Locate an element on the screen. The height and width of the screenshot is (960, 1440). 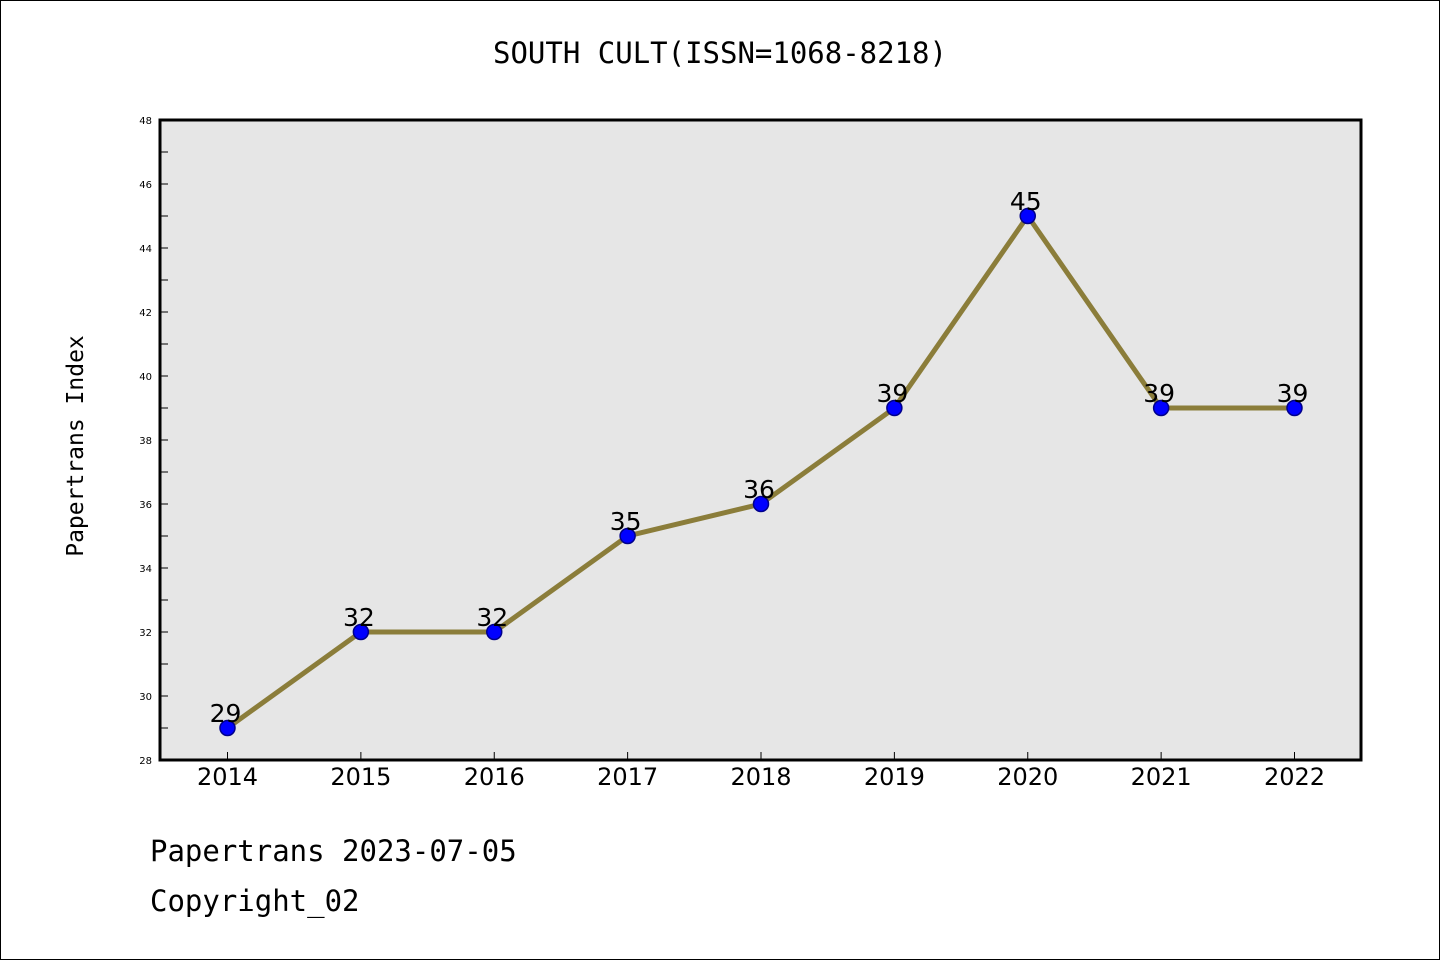
data-label: 35 is located at coordinates (626, 521).